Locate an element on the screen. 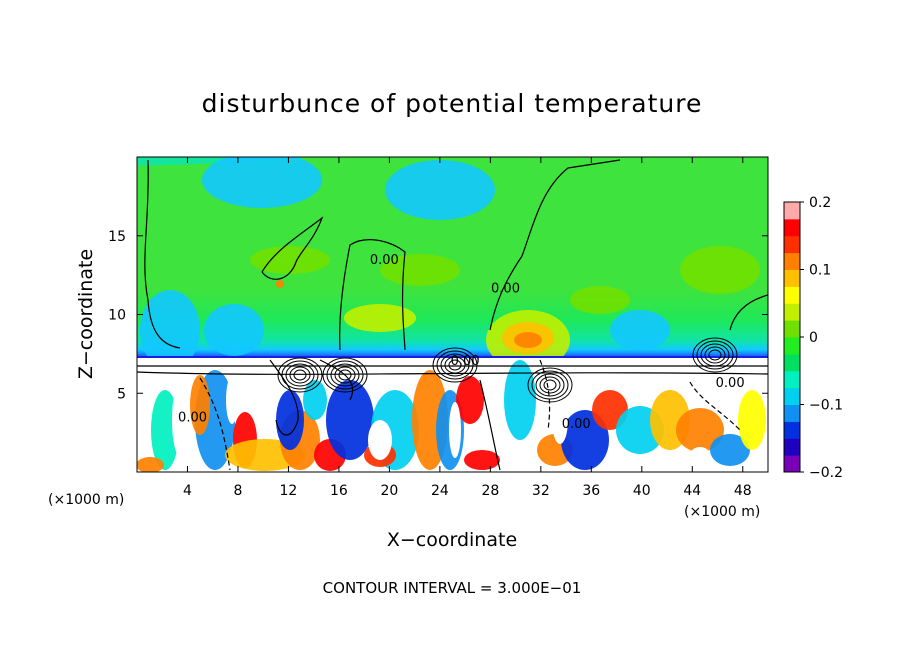 The width and height of the screenshot is (904, 654). contour-interval-note: CONTOUR INTERVAL = 3.000E−01 is located at coordinates (452, 588).